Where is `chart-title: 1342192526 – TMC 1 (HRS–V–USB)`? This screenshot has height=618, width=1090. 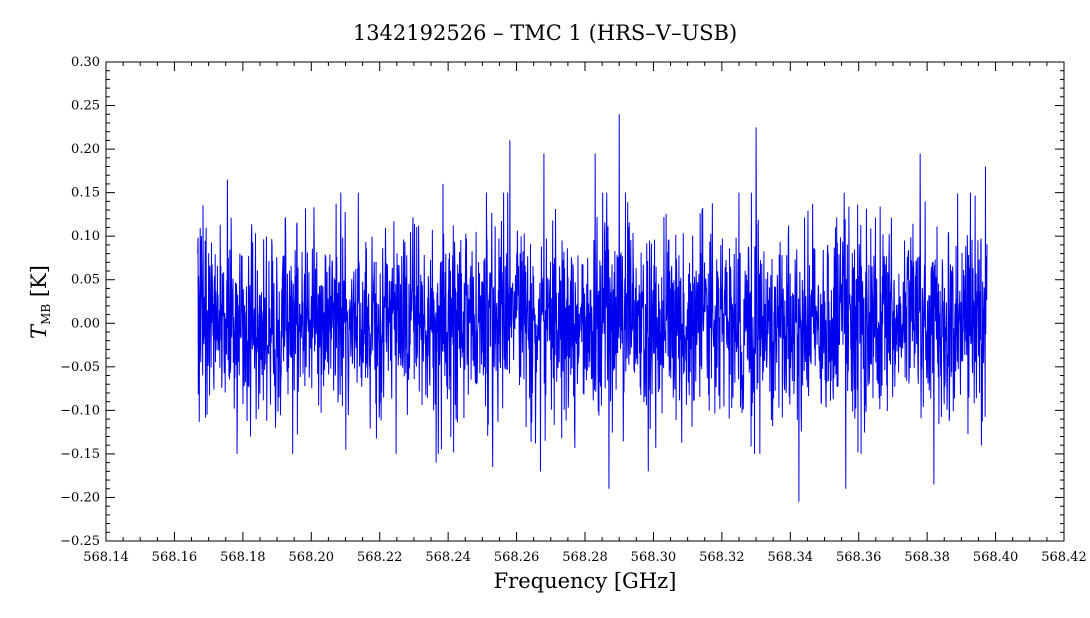 chart-title: 1342192526 – TMC 1 (HRS–V–USB) is located at coordinates (545, 33).